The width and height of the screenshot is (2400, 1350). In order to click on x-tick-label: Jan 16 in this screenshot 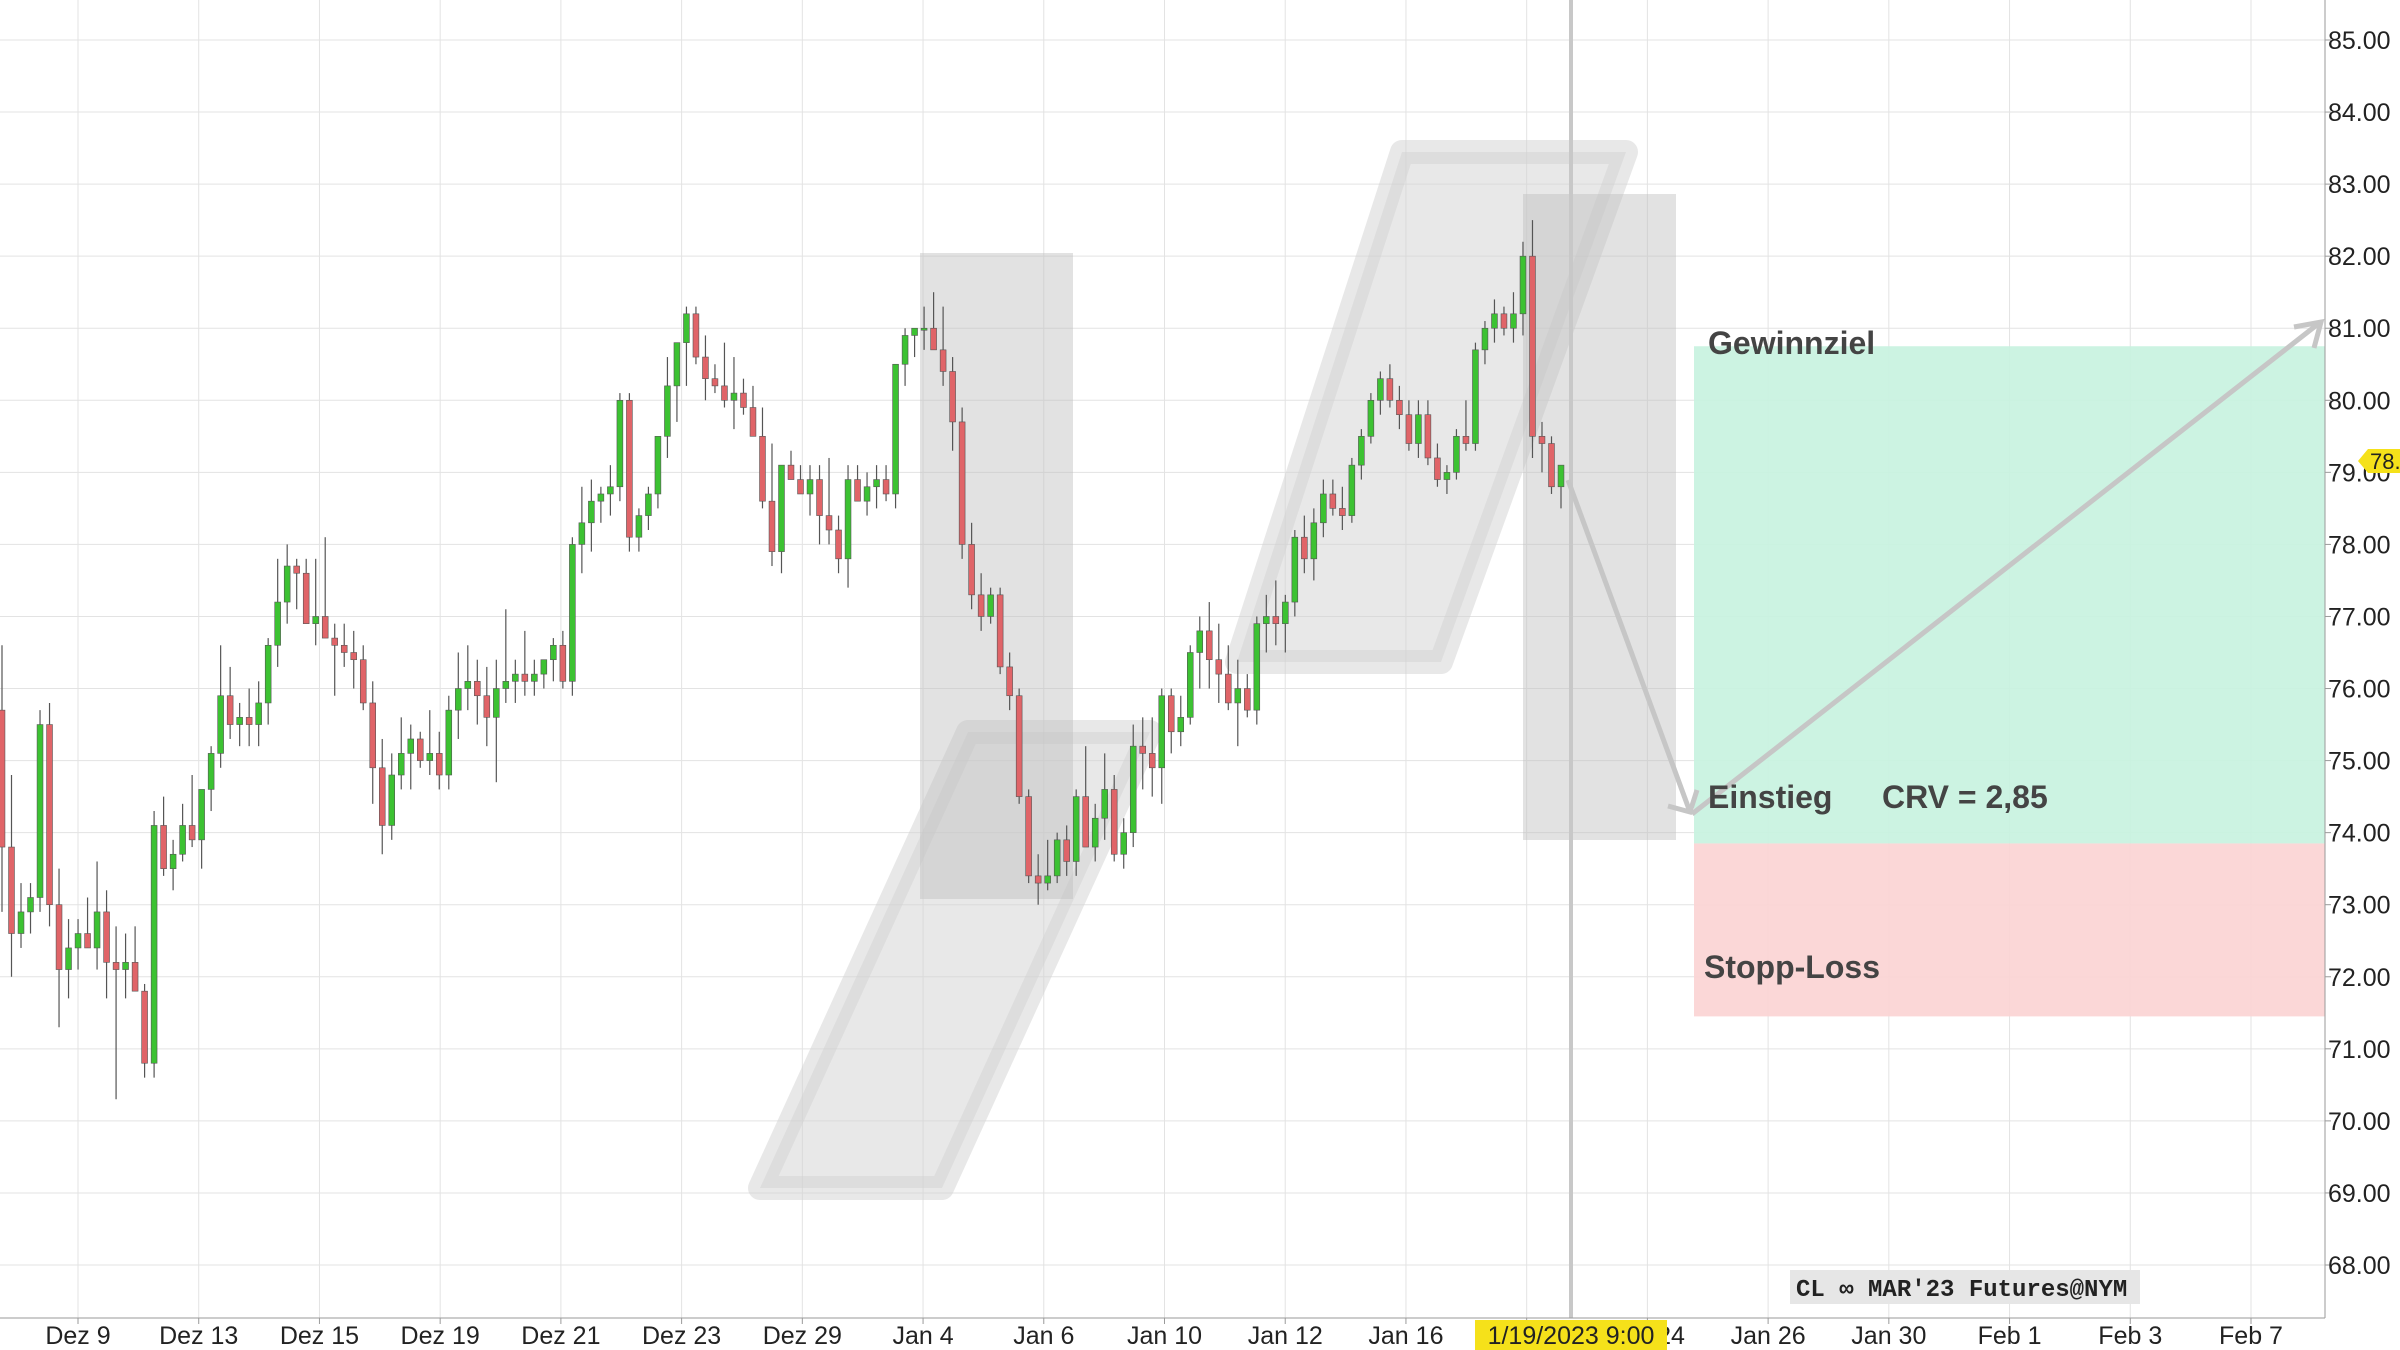, I will do `click(1405, 1336)`.